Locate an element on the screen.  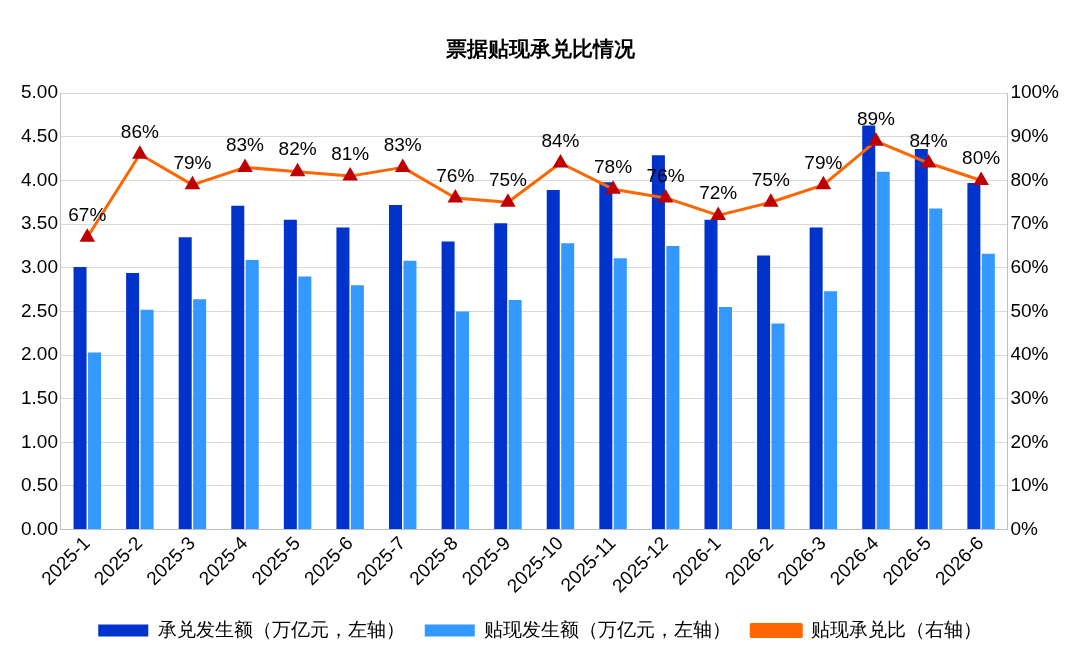
y-tick-label: 2.50 is located at coordinates (39, 310).